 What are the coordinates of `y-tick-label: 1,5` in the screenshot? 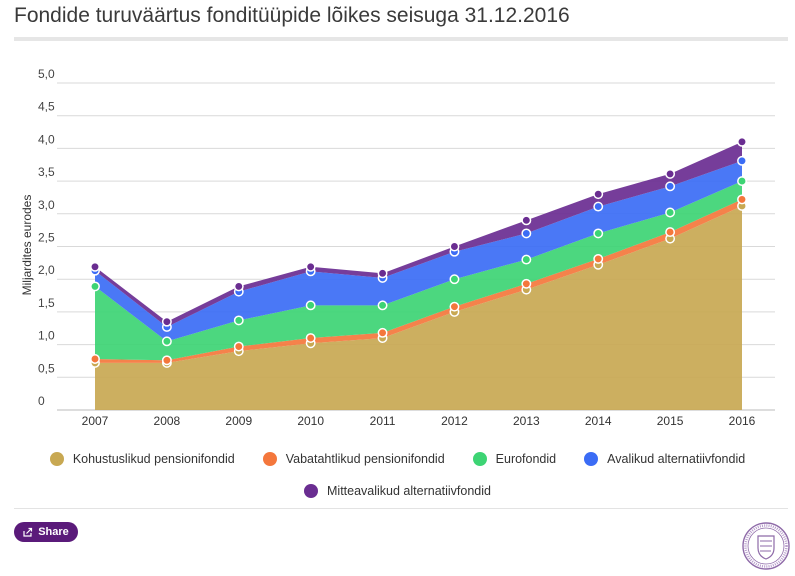 It's located at (46, 303).